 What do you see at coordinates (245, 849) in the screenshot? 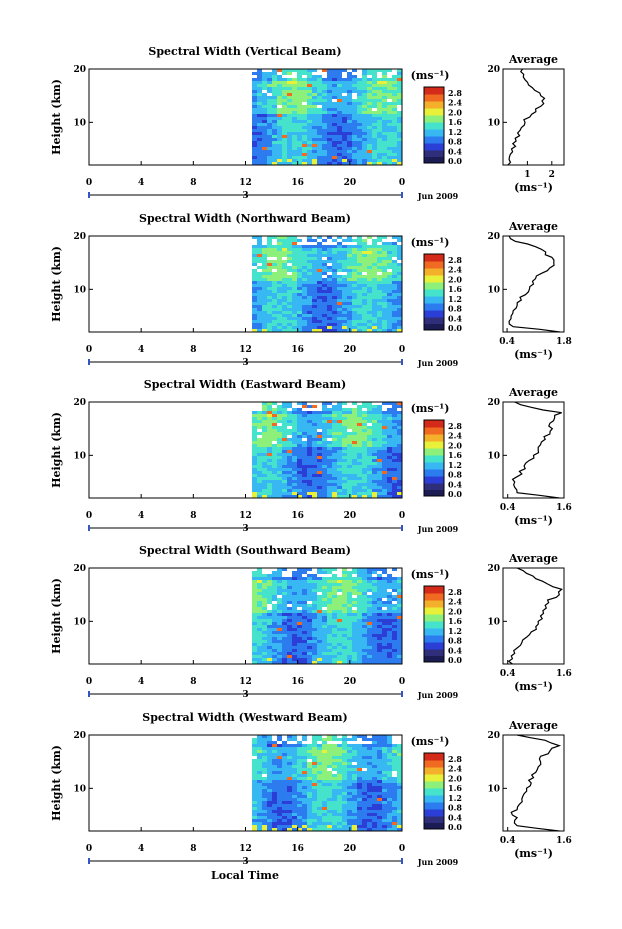
I see `x-tick-label: 12` at bounding box center [245, 849].